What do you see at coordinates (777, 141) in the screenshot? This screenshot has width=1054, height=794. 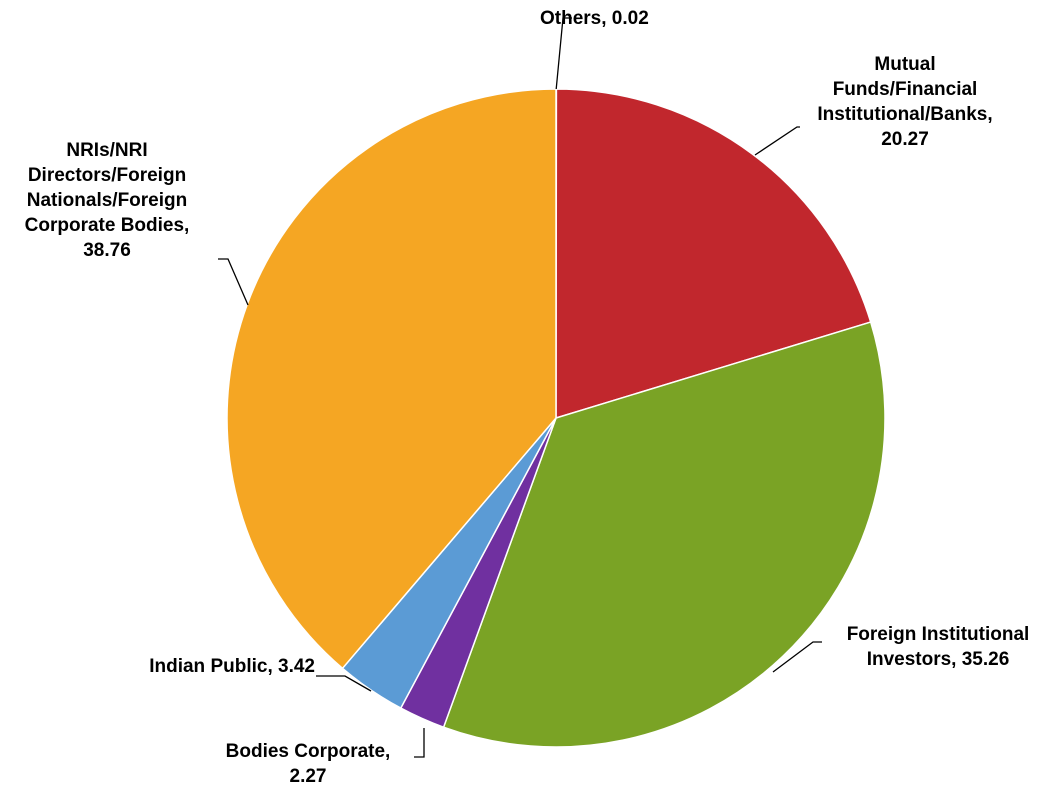 I see `leader-mutual-funds` at bounding box center [777, 141].